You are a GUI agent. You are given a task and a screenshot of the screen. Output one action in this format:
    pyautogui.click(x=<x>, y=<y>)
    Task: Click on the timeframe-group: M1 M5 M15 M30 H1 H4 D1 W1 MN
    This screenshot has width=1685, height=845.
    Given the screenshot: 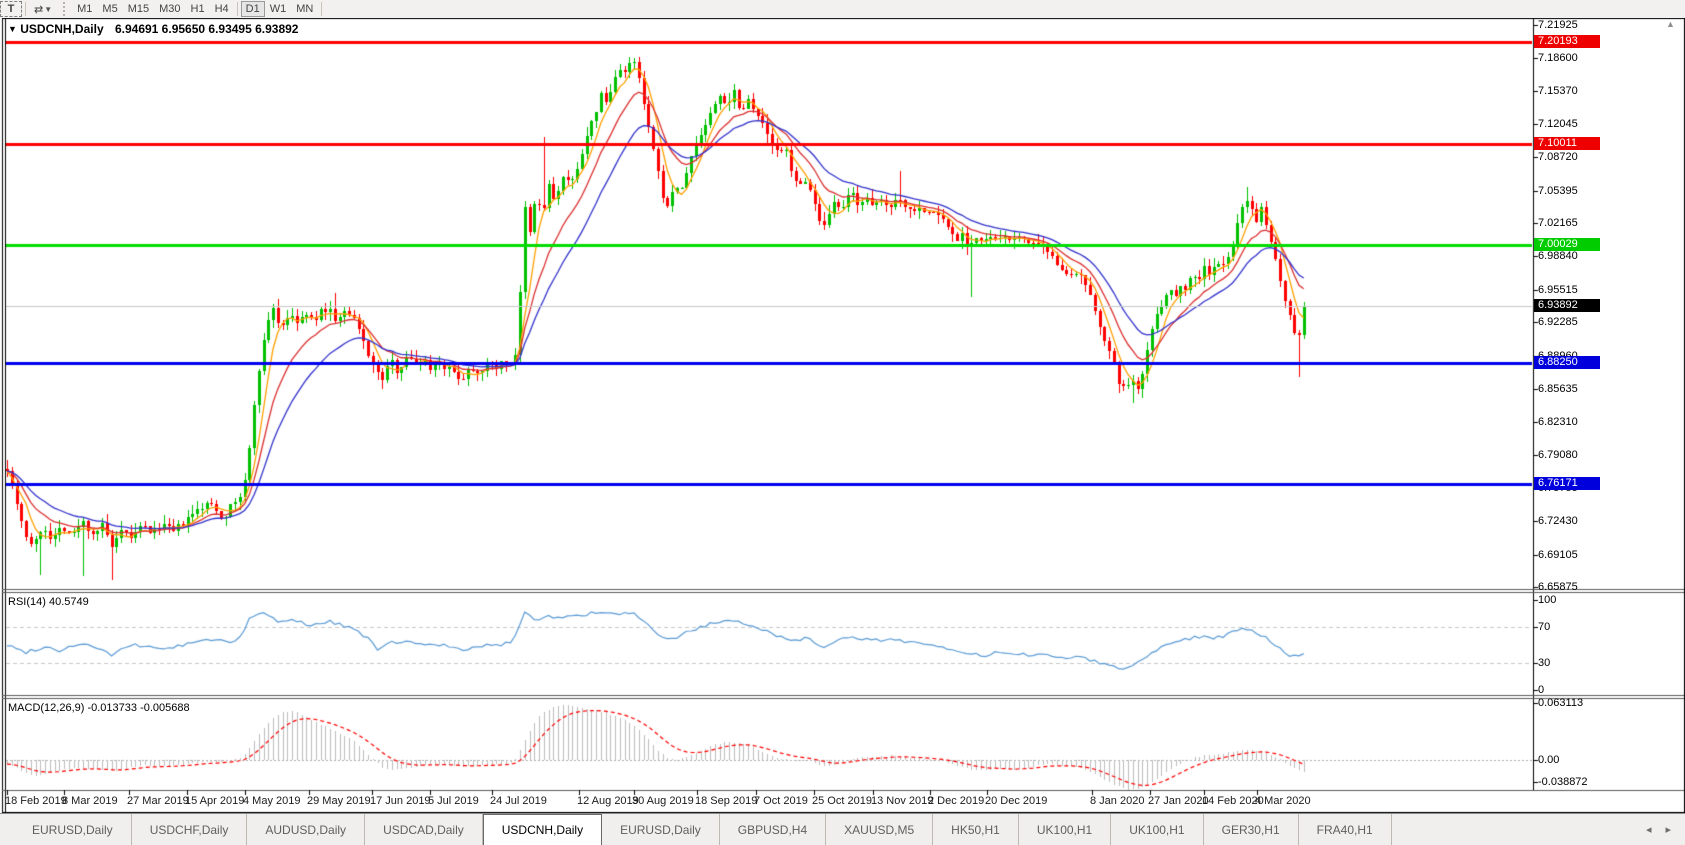 What is the action you would take?
    pyautogui.click(x=198, y=9)
    